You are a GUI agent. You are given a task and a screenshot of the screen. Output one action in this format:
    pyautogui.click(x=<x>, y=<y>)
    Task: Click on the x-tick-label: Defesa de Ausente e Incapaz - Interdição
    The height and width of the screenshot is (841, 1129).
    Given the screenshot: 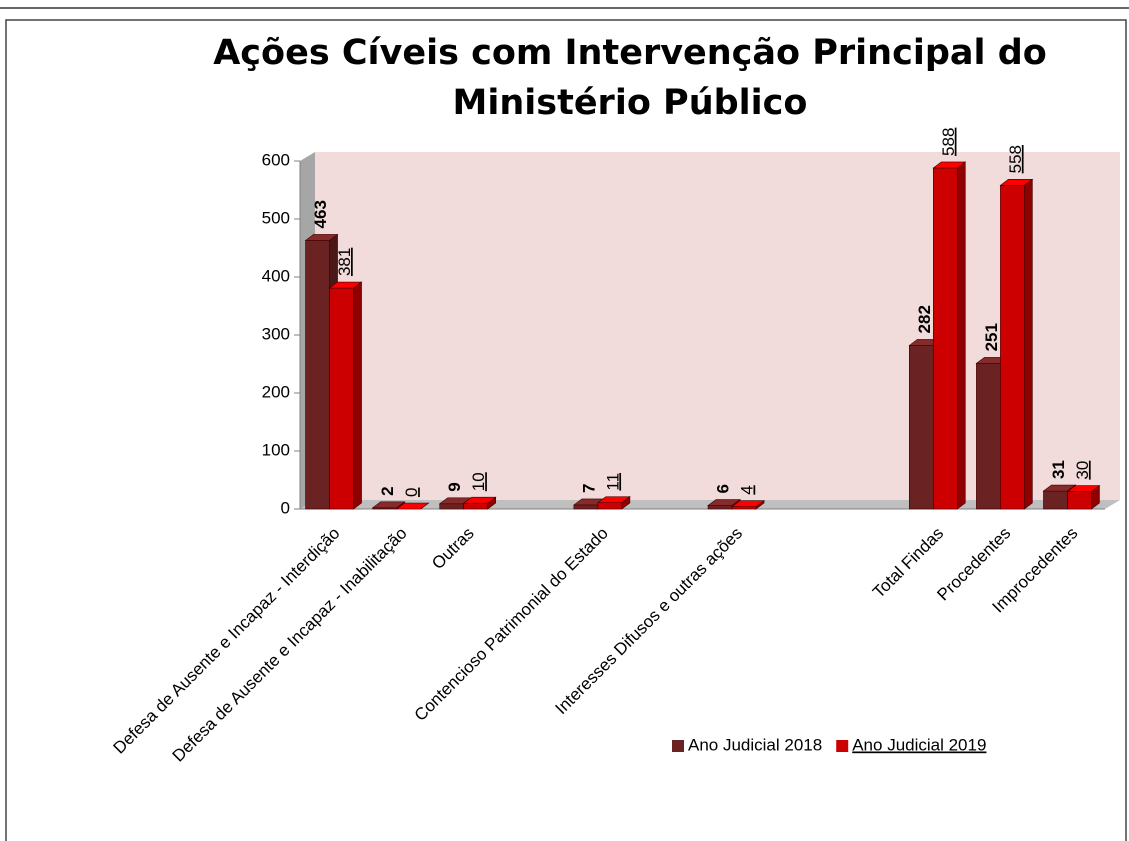 What is the action you would take?
    pyautogui.click(x=227, y=641)
    